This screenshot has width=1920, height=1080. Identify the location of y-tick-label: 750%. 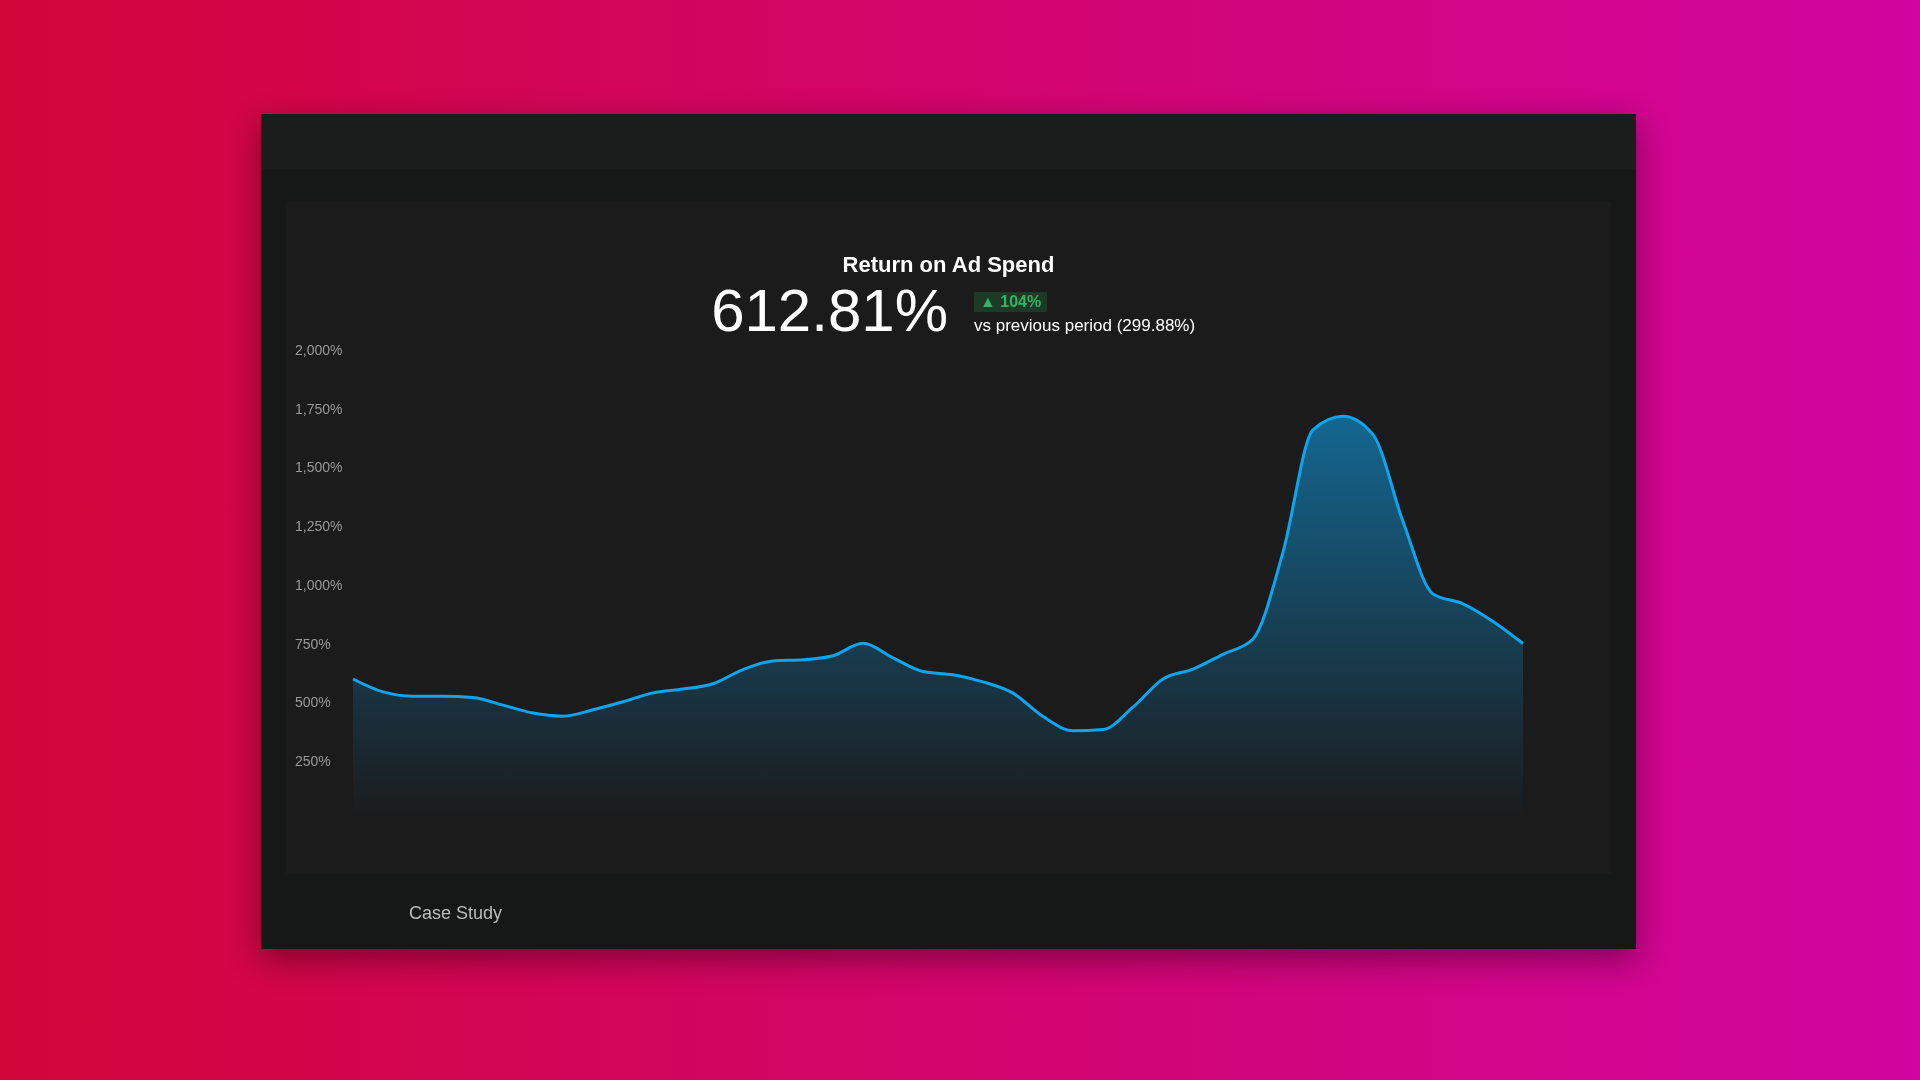
(313, 643).